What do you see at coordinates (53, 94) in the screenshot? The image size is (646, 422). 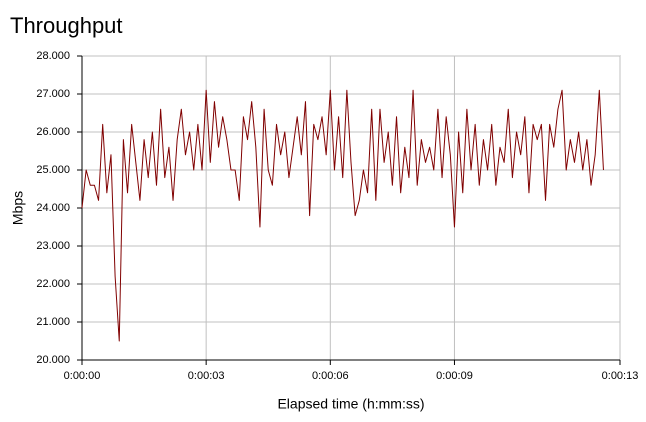 I see `y-tick-label: 27.000` at bounding box center [53, 94].